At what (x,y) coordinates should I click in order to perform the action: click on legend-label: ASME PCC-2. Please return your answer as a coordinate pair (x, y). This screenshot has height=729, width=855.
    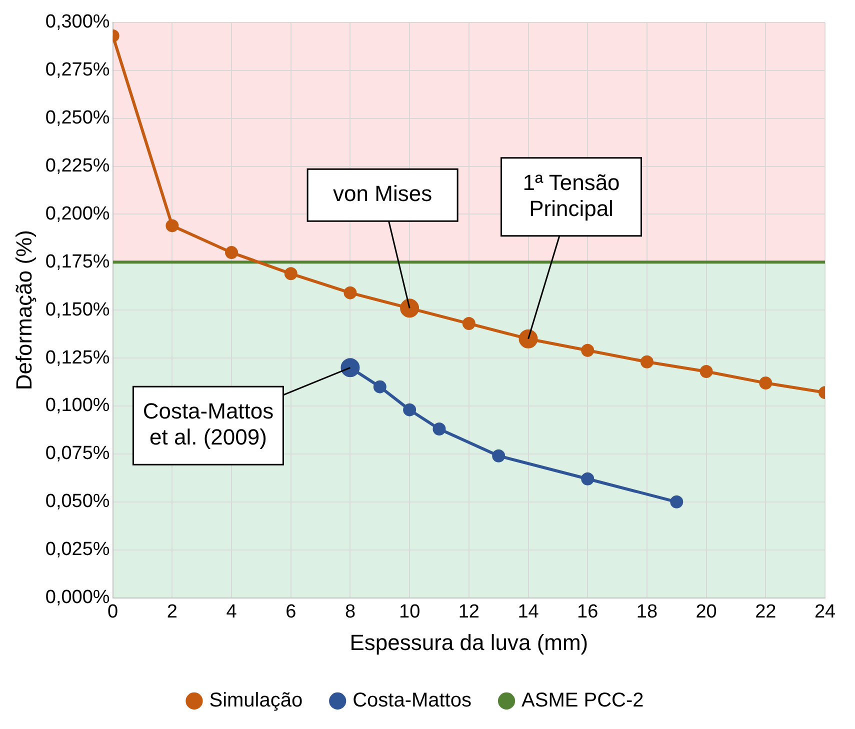
    Looking at the image, I should click on (583, 701).